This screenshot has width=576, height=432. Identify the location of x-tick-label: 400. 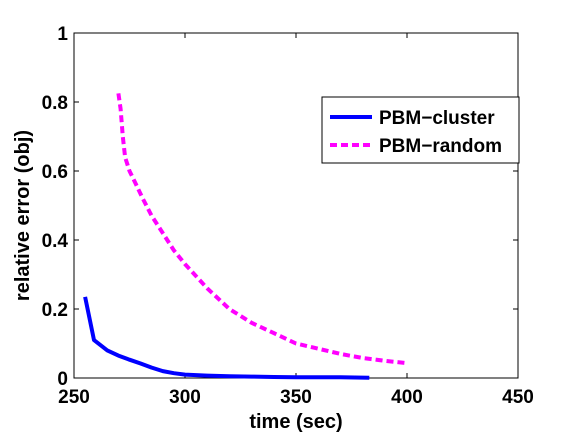
(407, 397).